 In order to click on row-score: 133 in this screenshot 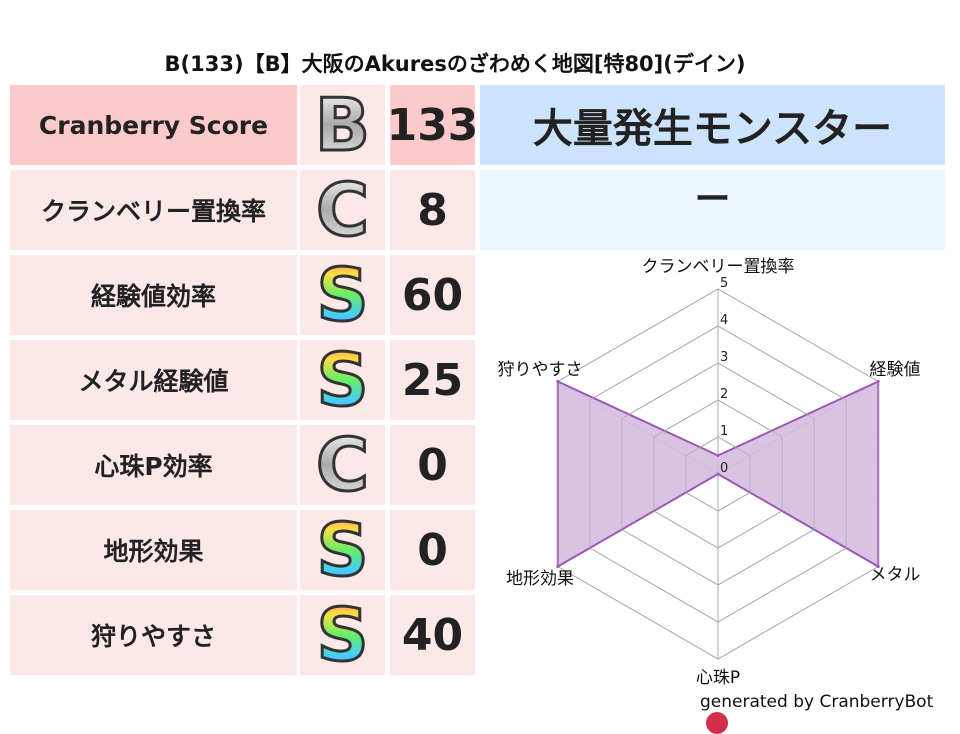, I will do `click(432, 125)`.